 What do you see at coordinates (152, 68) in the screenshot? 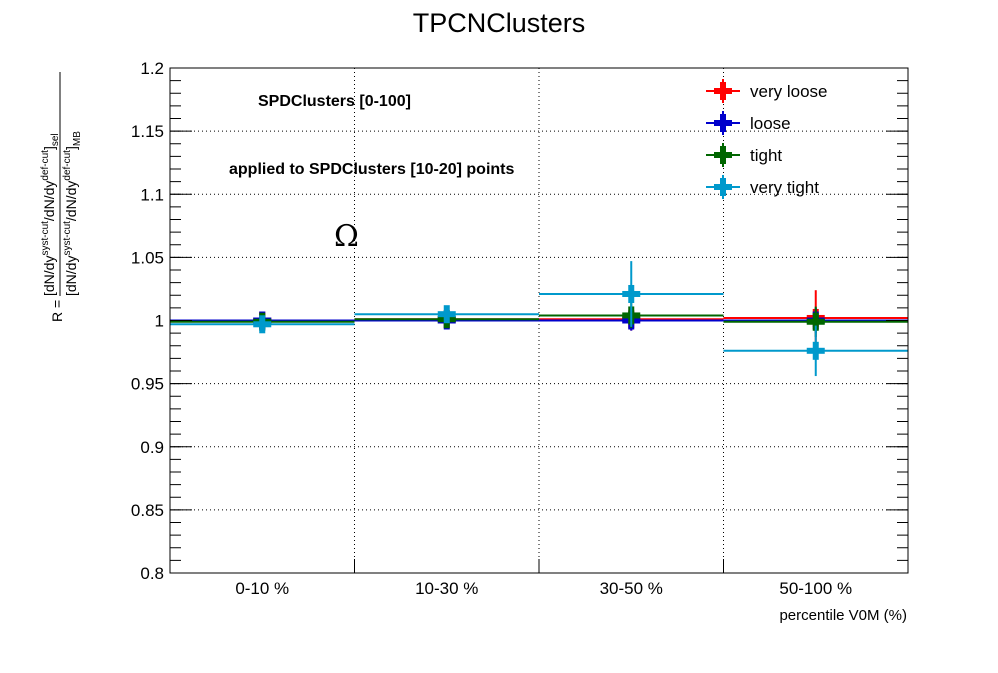
I see `y-tick-label: 1.2` at bounding box center [152, 68].